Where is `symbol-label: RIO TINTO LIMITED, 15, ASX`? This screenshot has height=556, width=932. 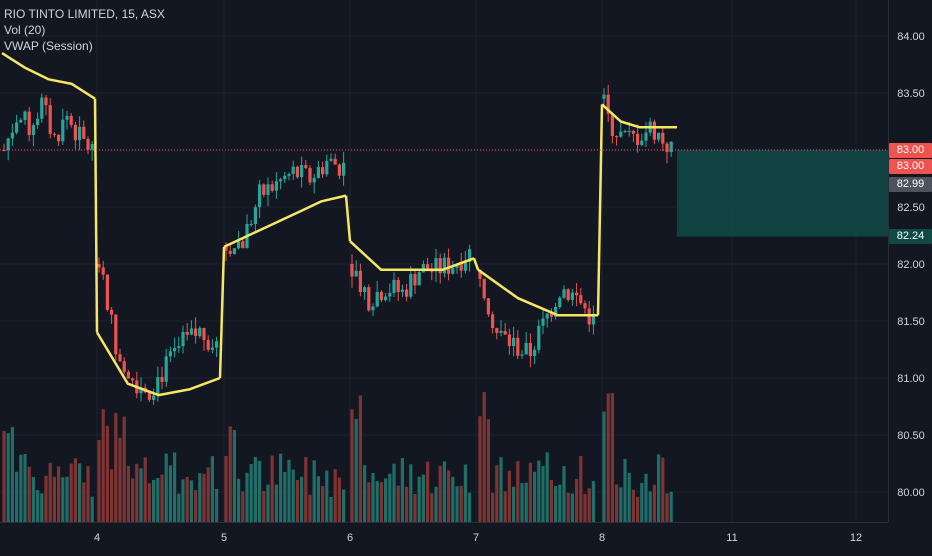 symbol-label: RIO TINTO LIMITED, 15, ASX is located at coordinates (84, 14).